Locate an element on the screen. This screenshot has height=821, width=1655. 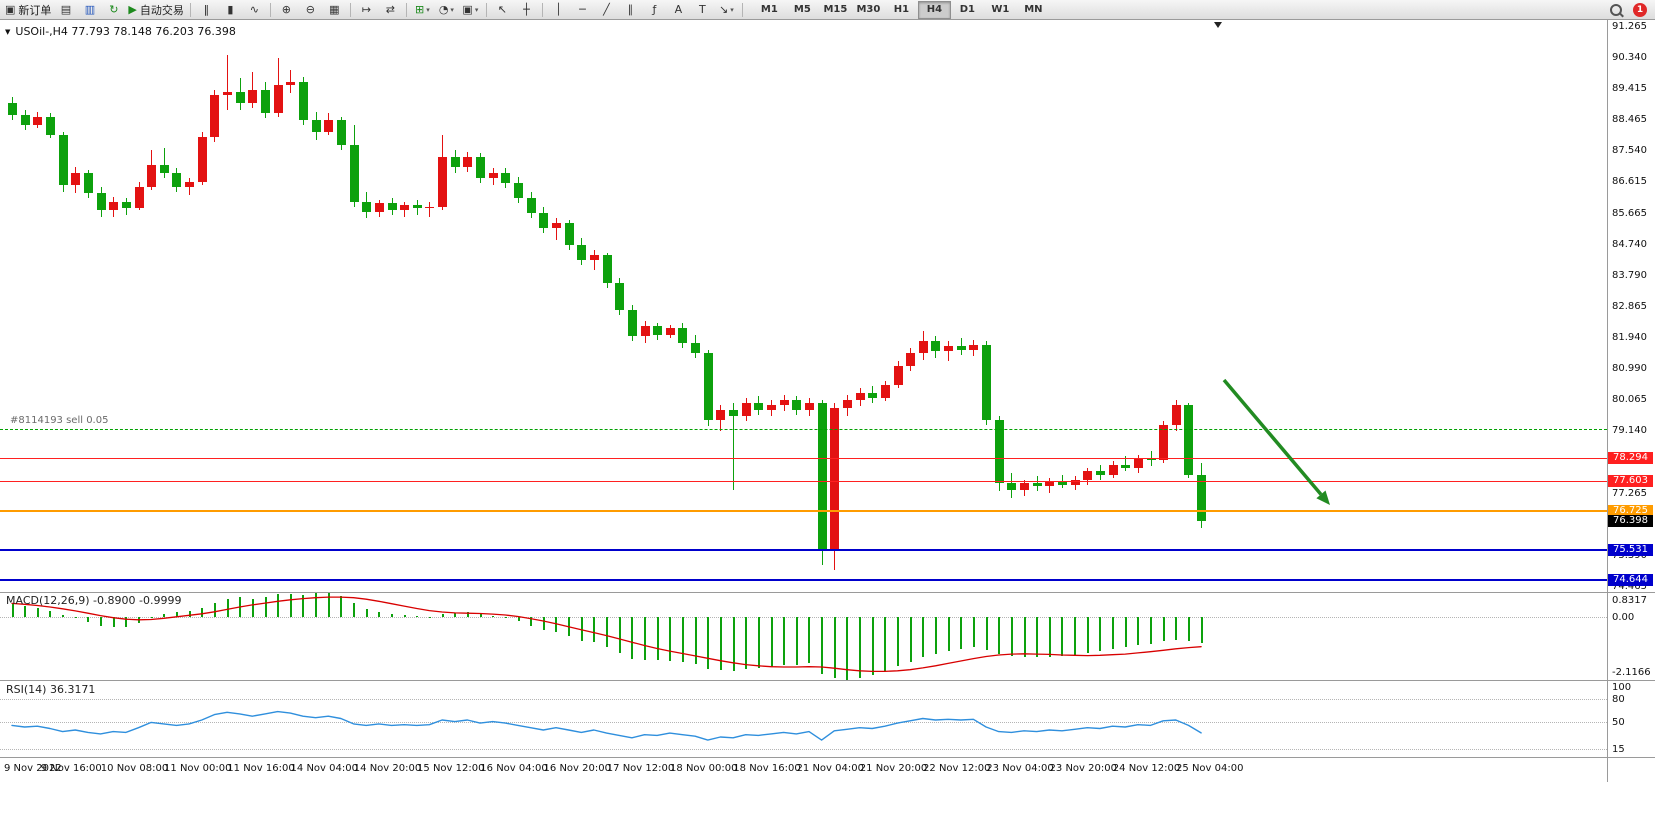
chart-shift-icon: ⇄ is located at coordinates (390, 9).